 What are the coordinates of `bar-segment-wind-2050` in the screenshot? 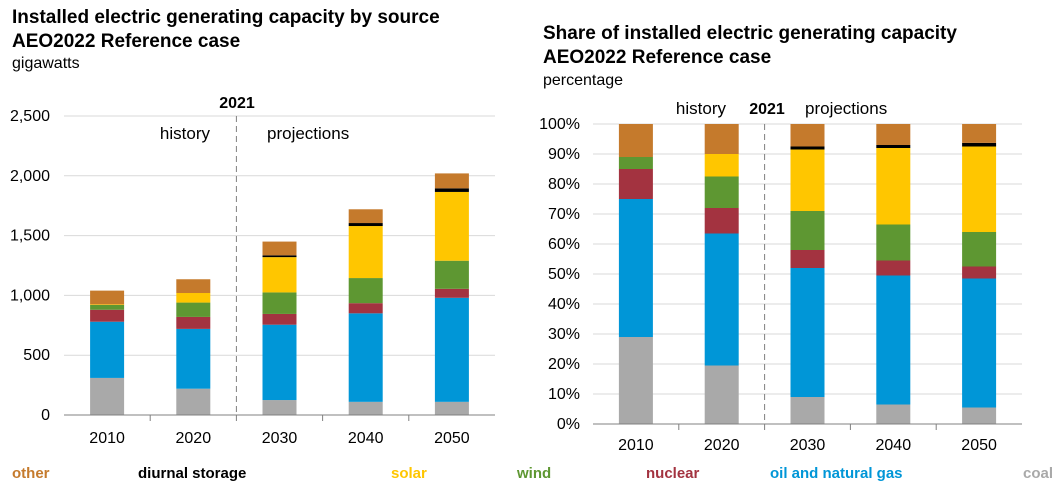 It's located at (979, 249).